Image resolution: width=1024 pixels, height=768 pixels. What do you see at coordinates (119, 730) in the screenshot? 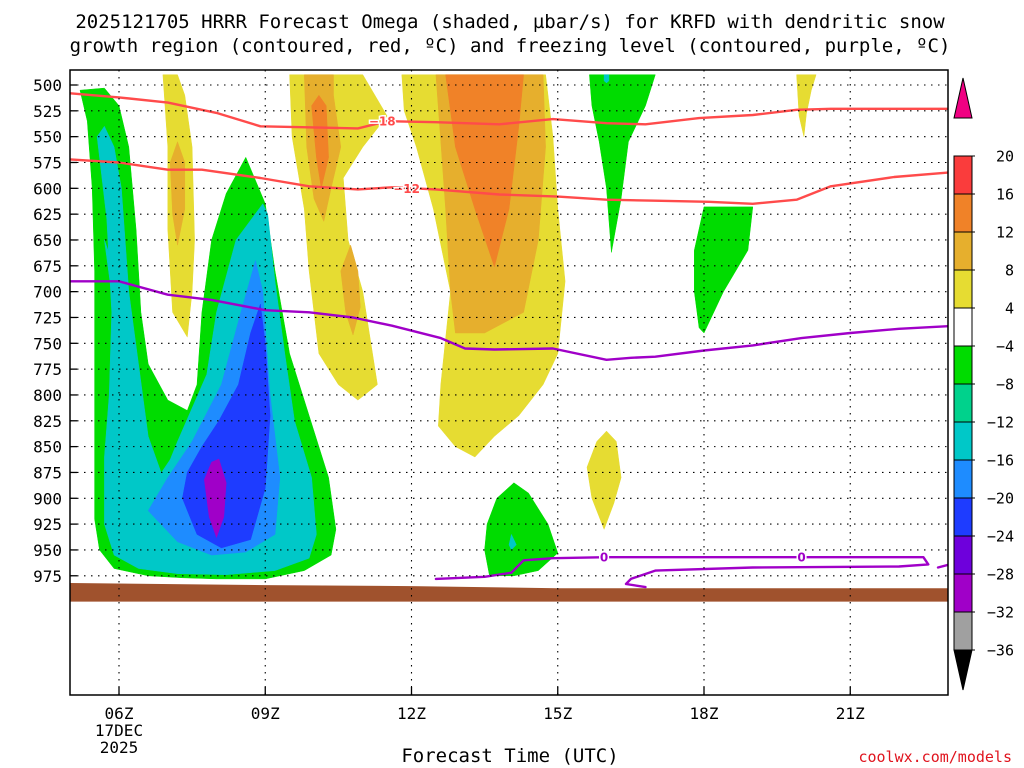
I see `x-tick-date: 17DEC` at bounding box center [119, 730].